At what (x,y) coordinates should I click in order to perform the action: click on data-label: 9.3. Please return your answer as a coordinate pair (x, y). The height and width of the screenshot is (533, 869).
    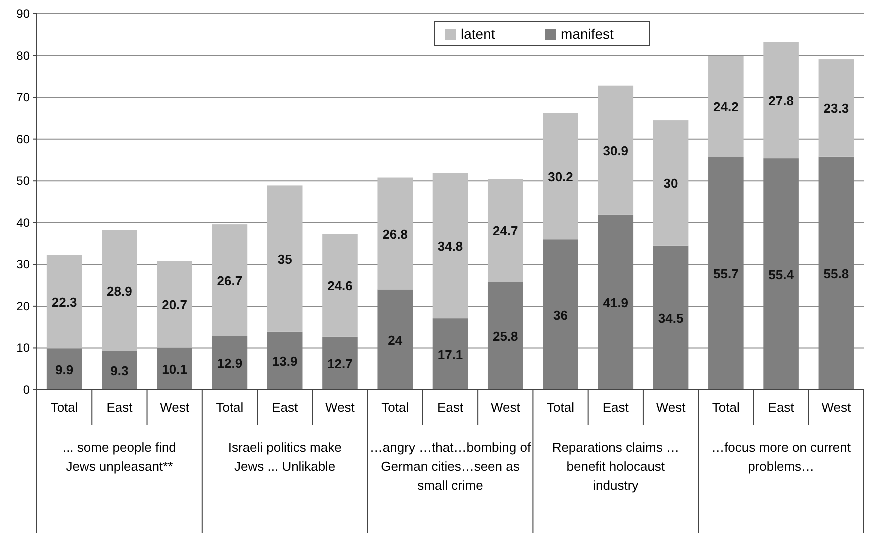
    Looking at the image, I should click on (119, 371).